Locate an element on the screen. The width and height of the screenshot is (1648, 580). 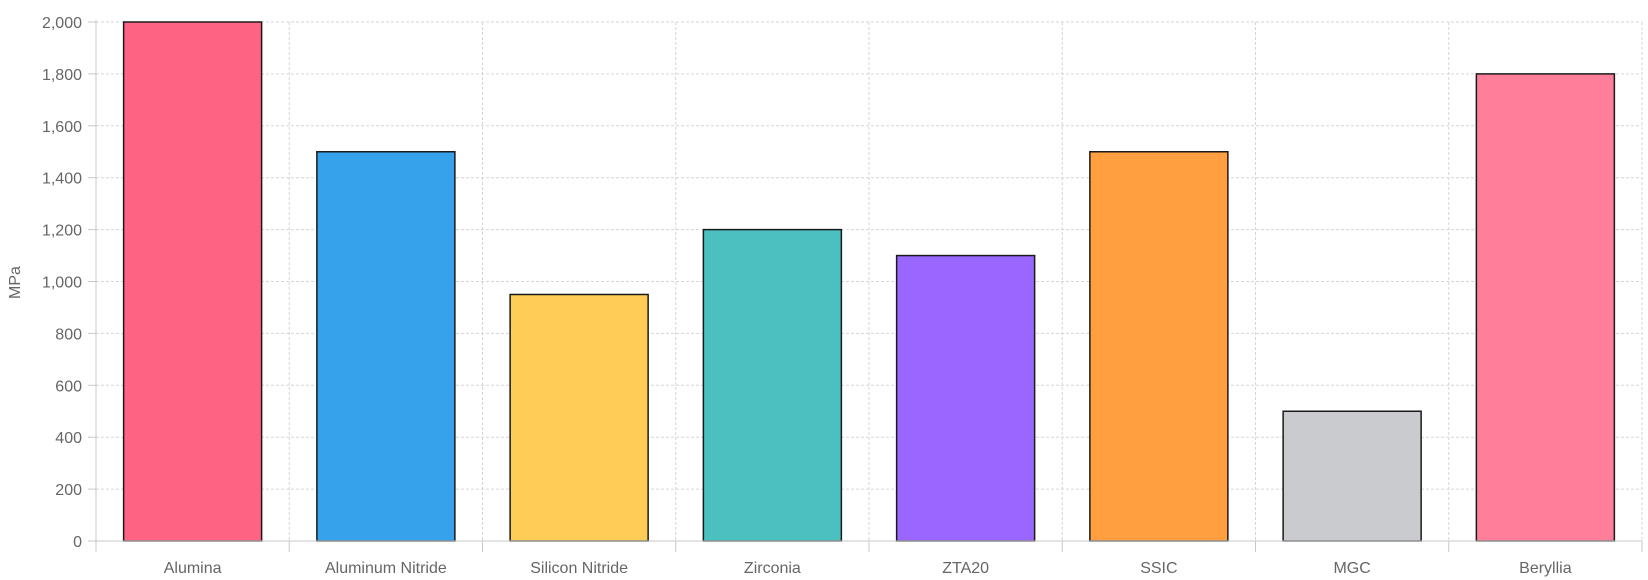
bar-mgc is located at coordinates (1352, 476).